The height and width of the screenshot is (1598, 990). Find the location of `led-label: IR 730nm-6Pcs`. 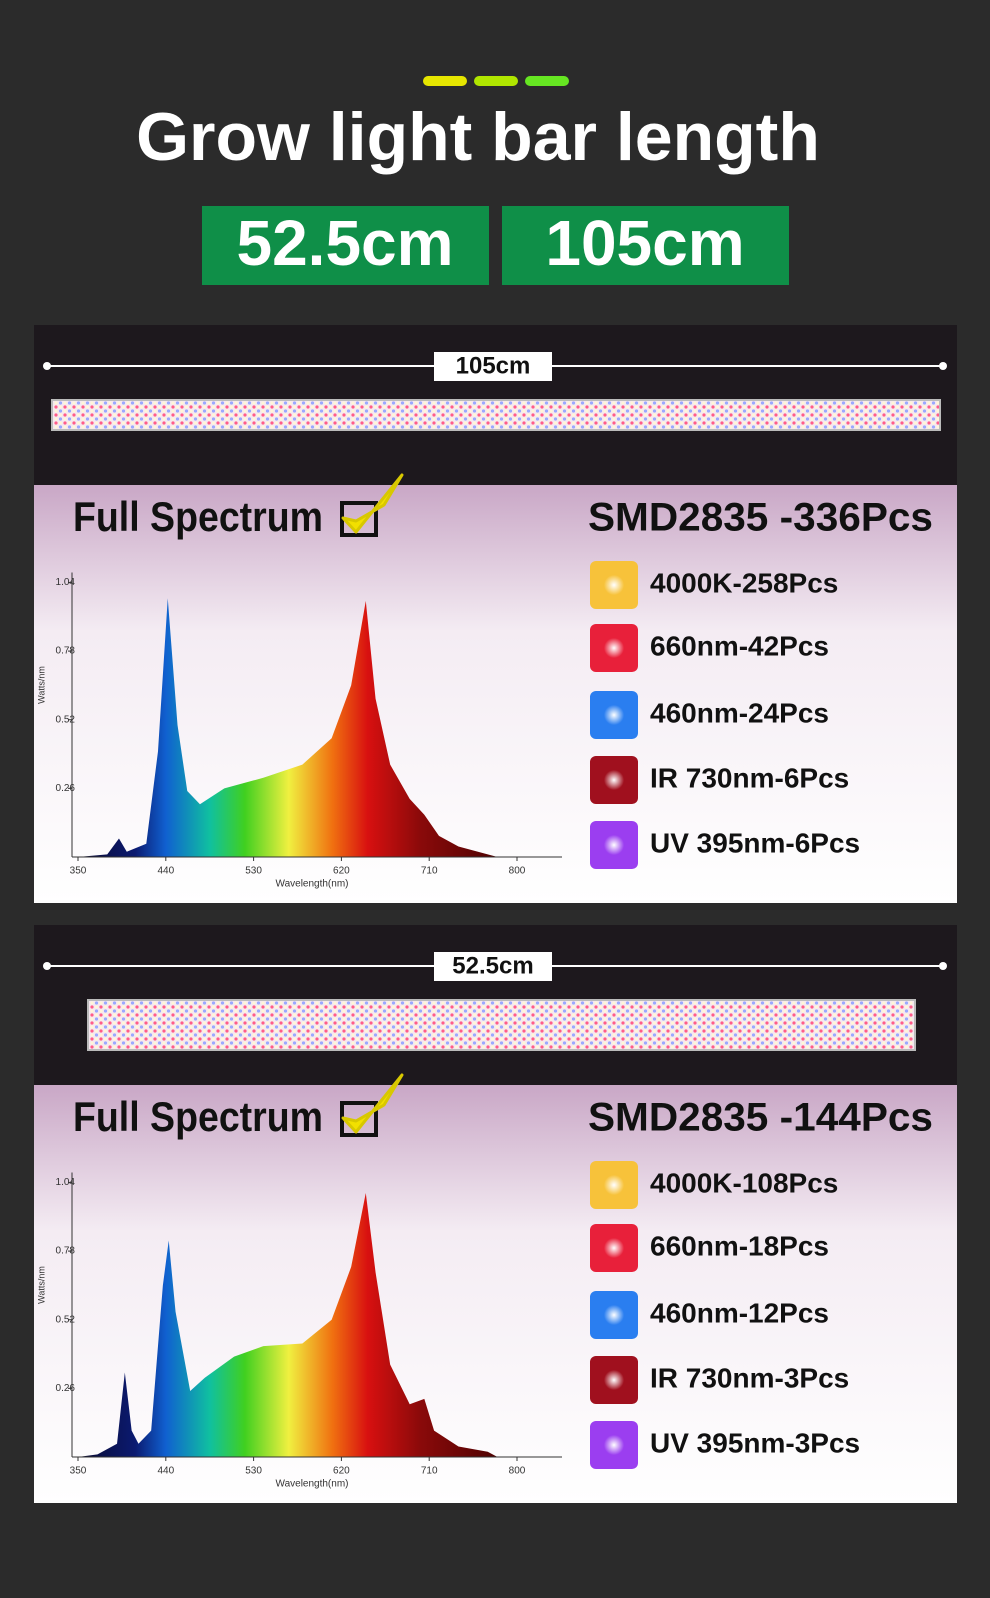

led-label: IR 730nm-6Pcs is located at coordinates (749, 777).